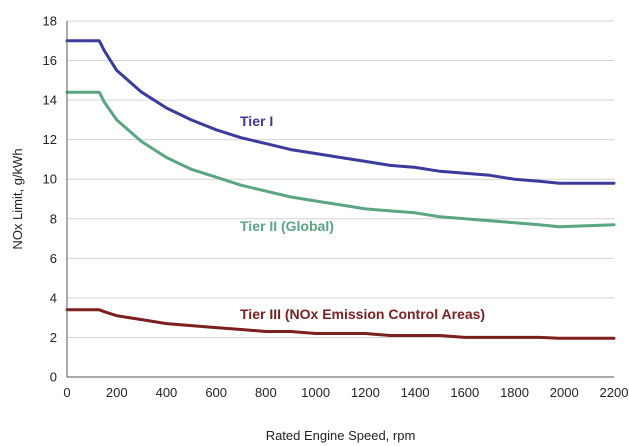  What do you see at coordinates (50, 21) in the screenshot?
I see `y-tick-label: 18` at bounding box center [50, 21].